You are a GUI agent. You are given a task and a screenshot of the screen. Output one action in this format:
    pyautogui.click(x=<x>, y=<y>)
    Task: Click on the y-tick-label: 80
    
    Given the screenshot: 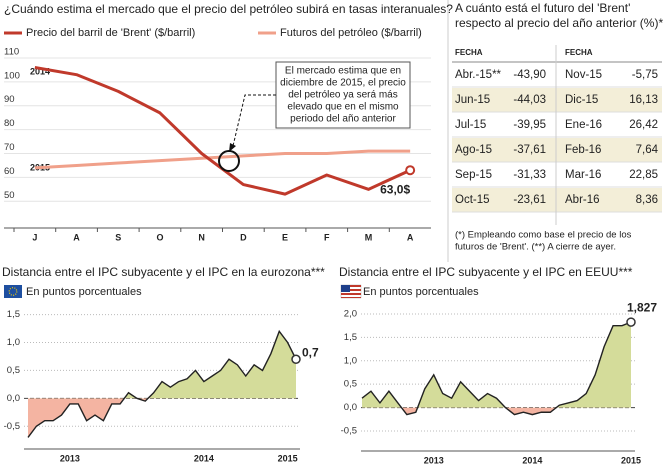 What is the action you would take?
    pyautogui.click(x=9, y=123)
    